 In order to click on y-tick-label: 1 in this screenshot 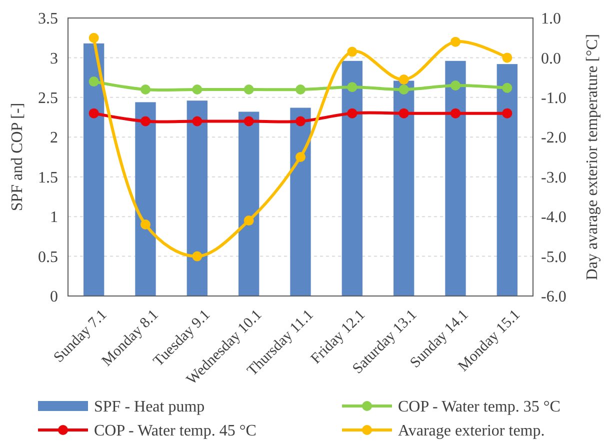, I will do `click(54, 217)`.